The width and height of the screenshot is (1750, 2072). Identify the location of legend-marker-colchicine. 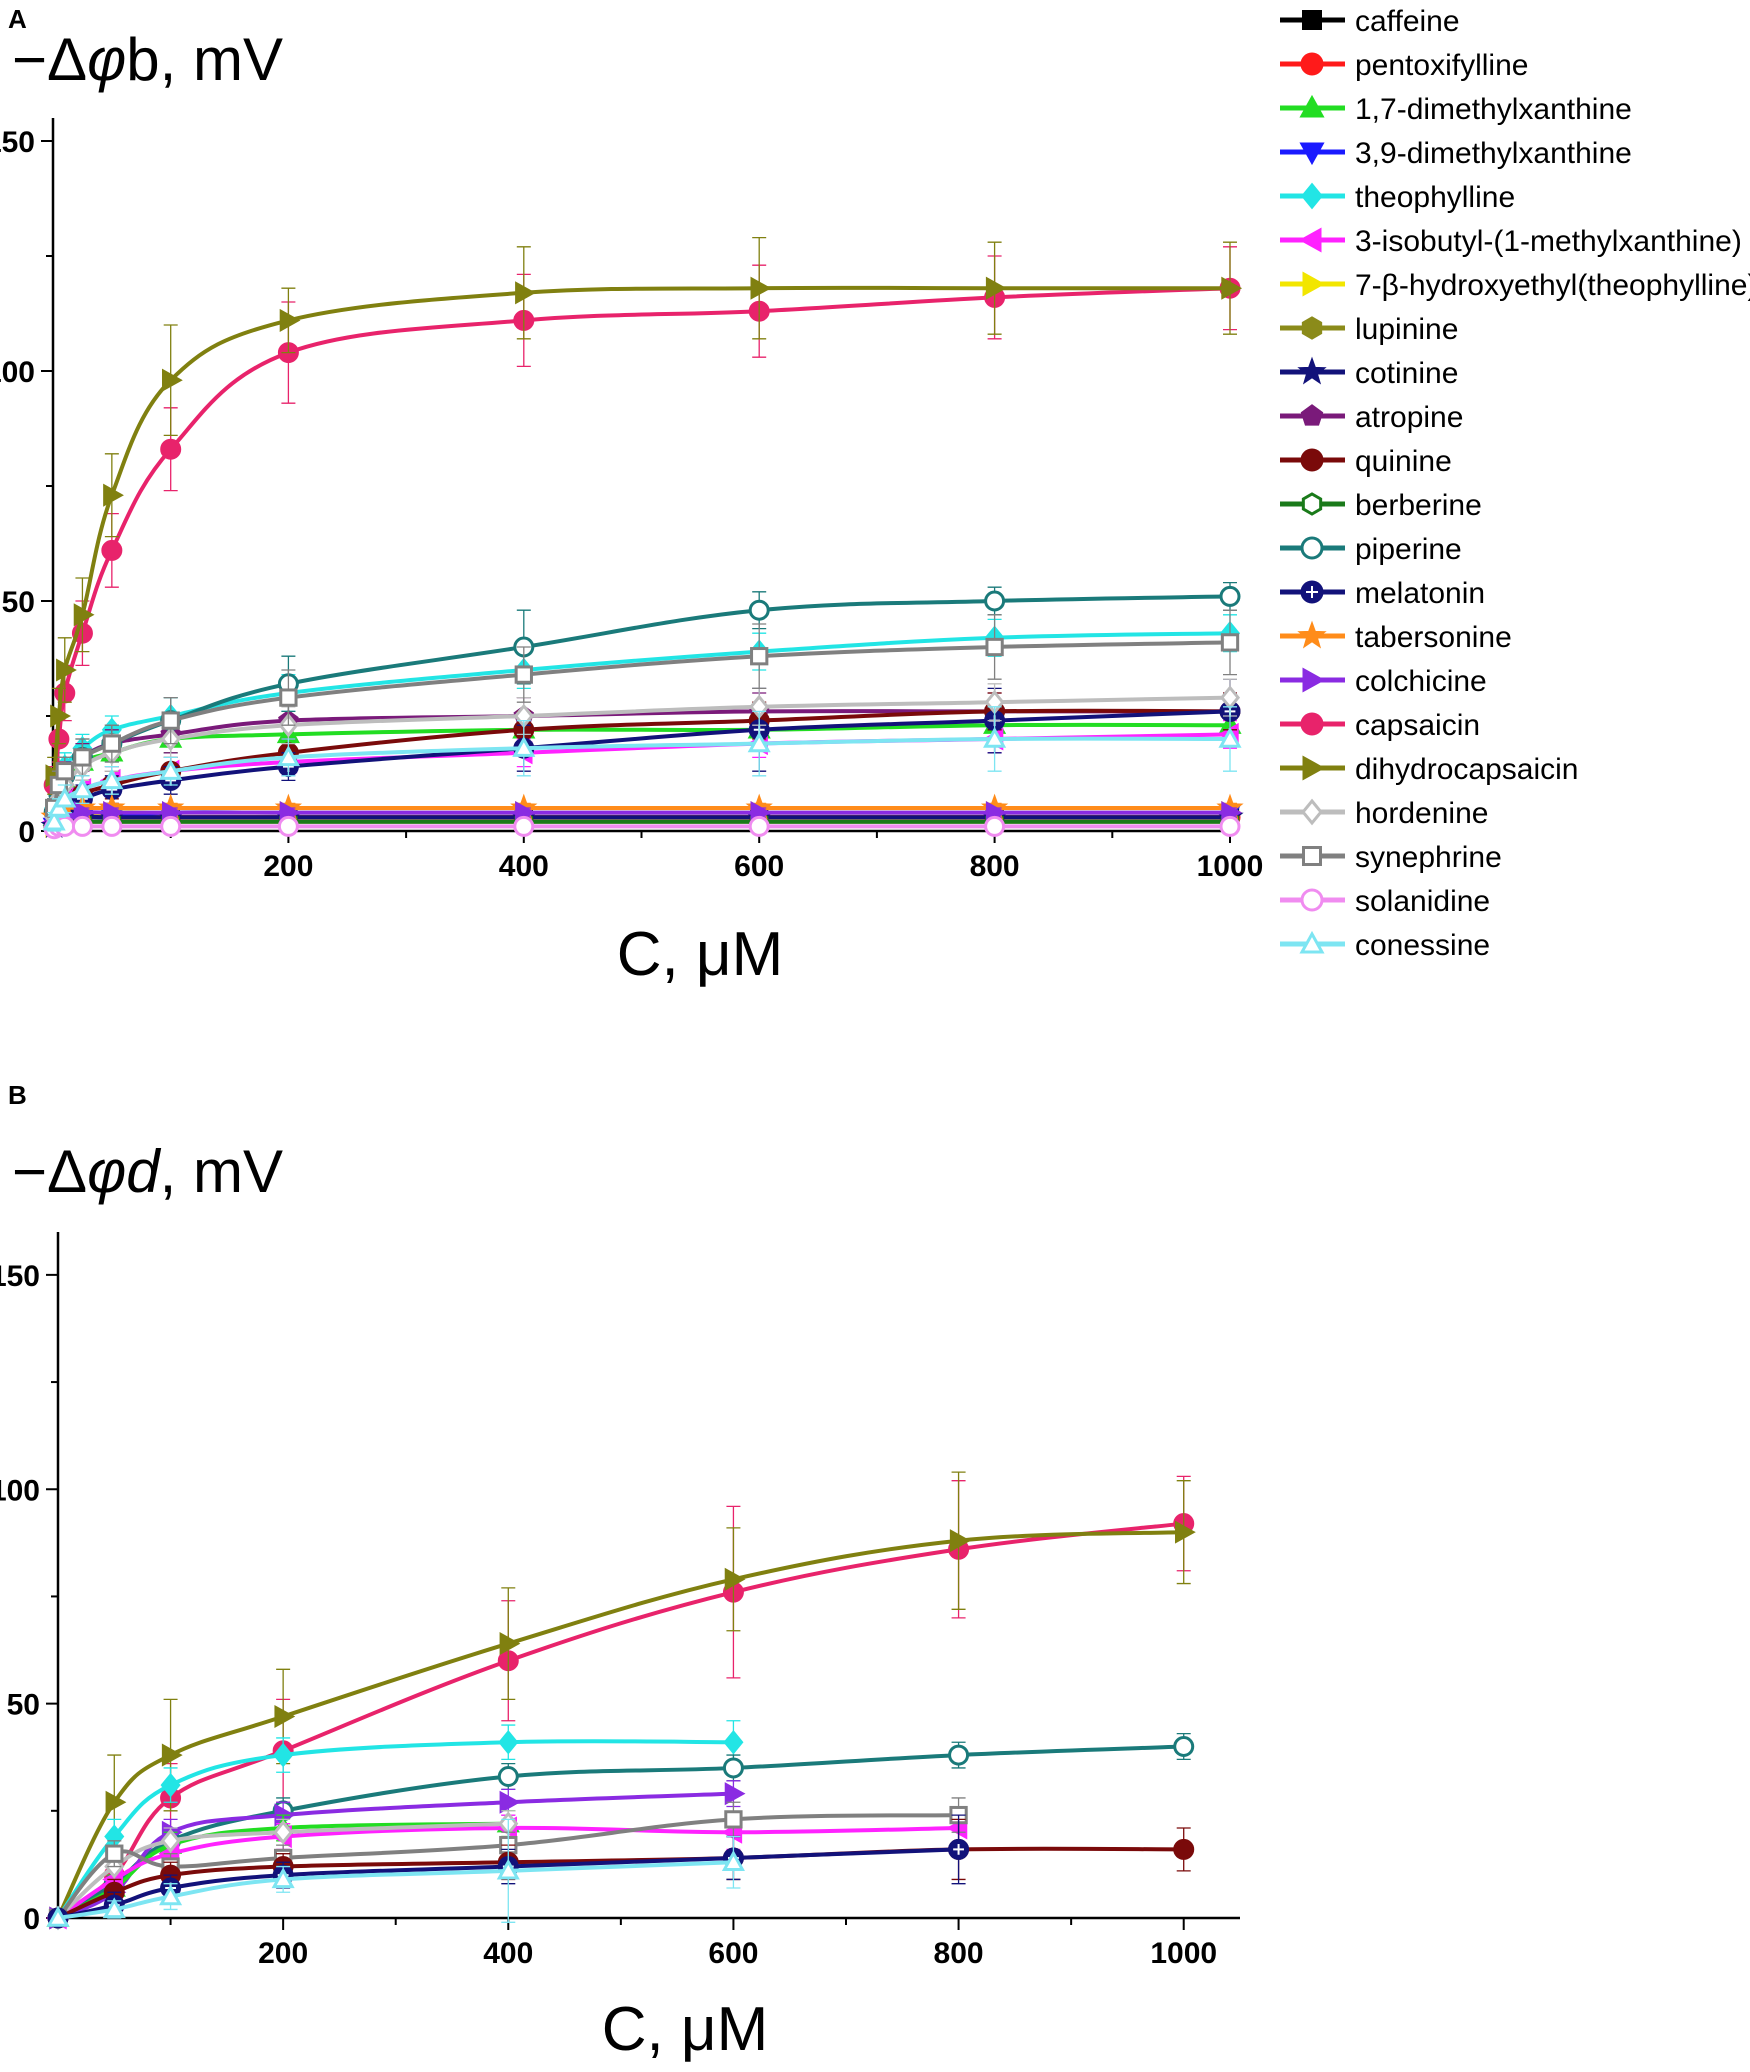
(1314, 680).